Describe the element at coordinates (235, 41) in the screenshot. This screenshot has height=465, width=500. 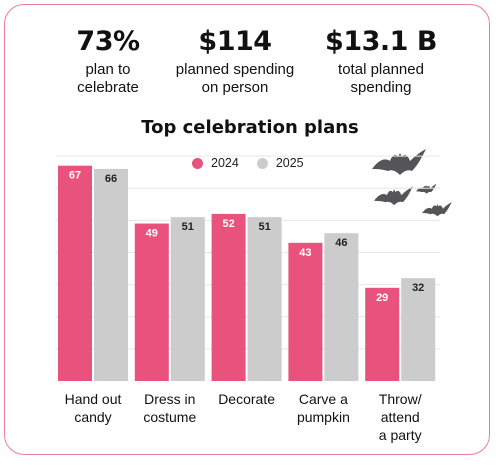
I see `stat-value: $114` at that location.